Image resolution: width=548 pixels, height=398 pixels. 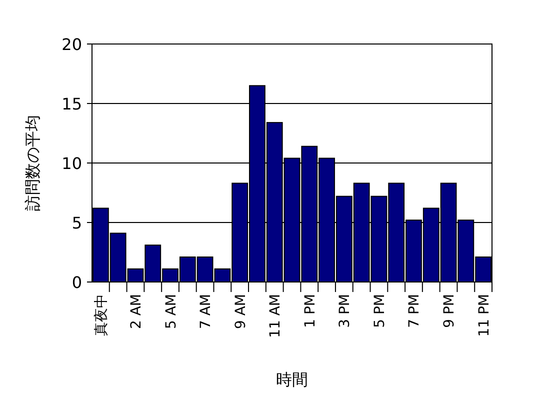 I want to click on x-tick-label: 11 PM, so click(x=484, y=315).